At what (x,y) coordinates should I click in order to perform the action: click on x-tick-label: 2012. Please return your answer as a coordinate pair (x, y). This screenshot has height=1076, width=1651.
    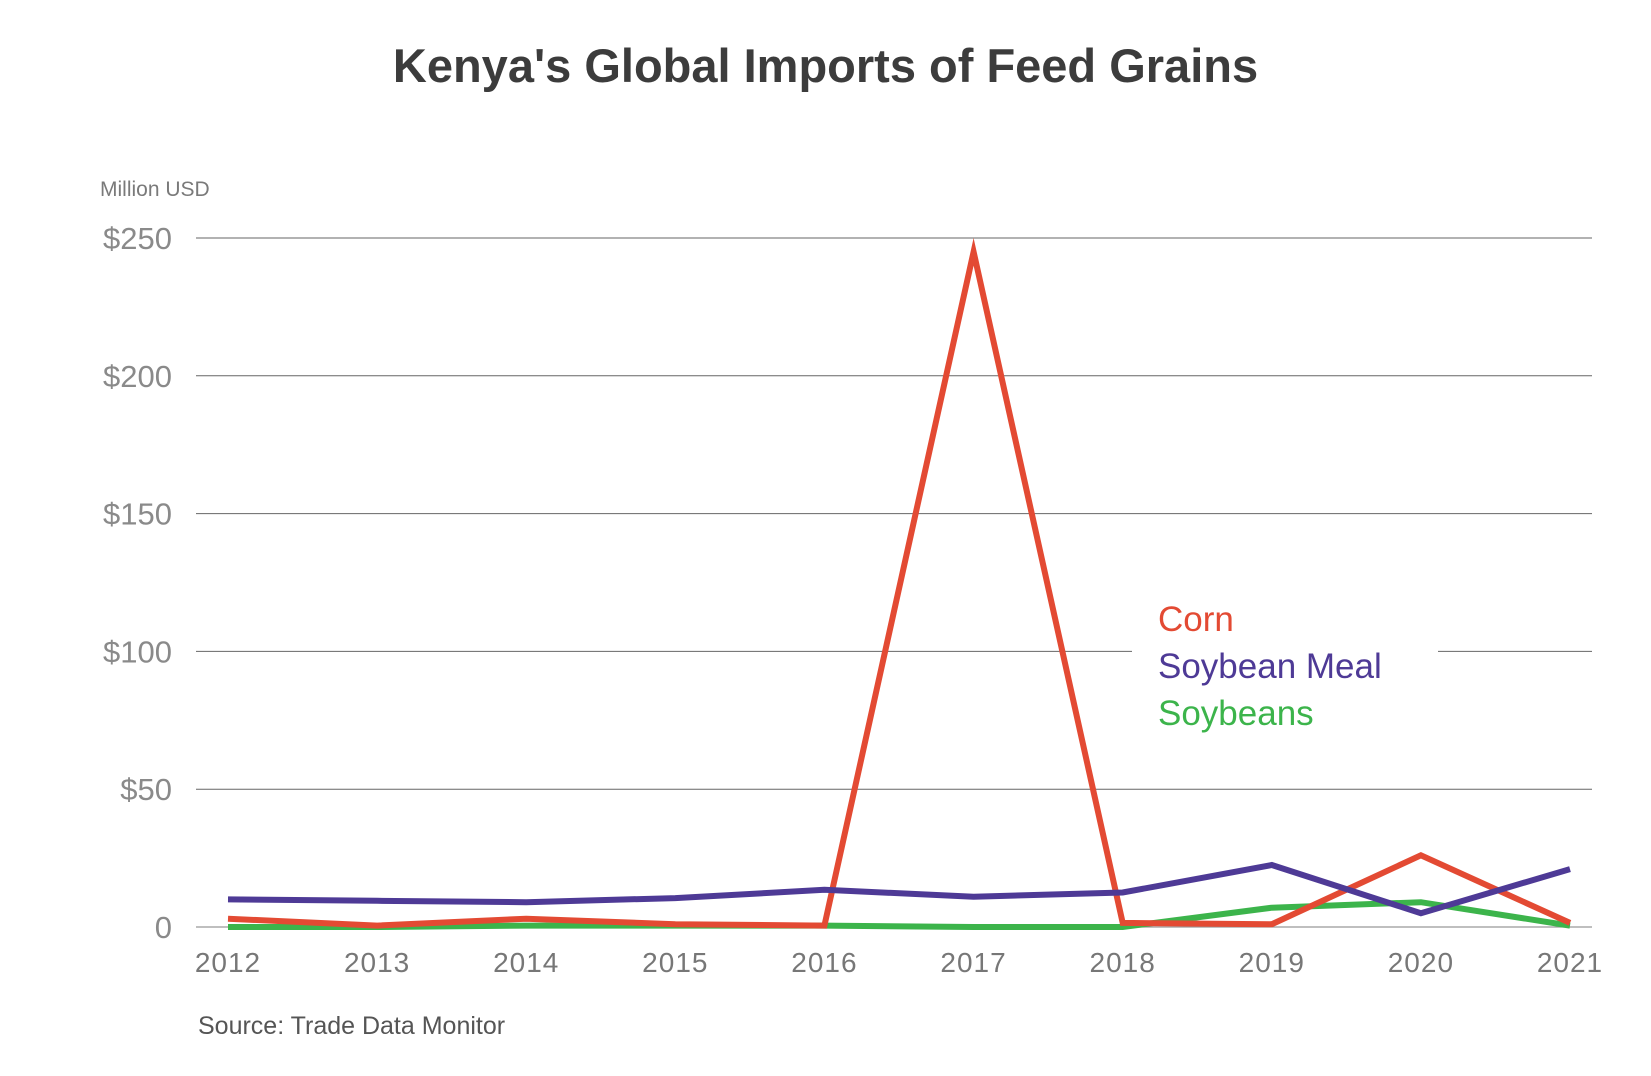
    Looking at the image, I should click on (228, 962).